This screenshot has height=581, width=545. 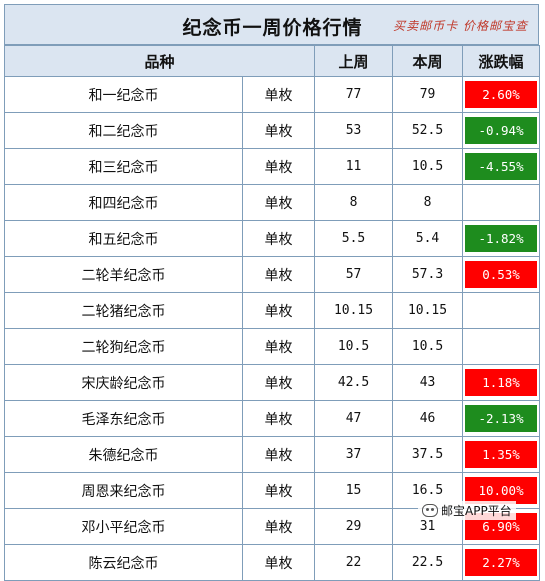 I want to click on cell-last-week-price: 77, so click(x=354, y=94).